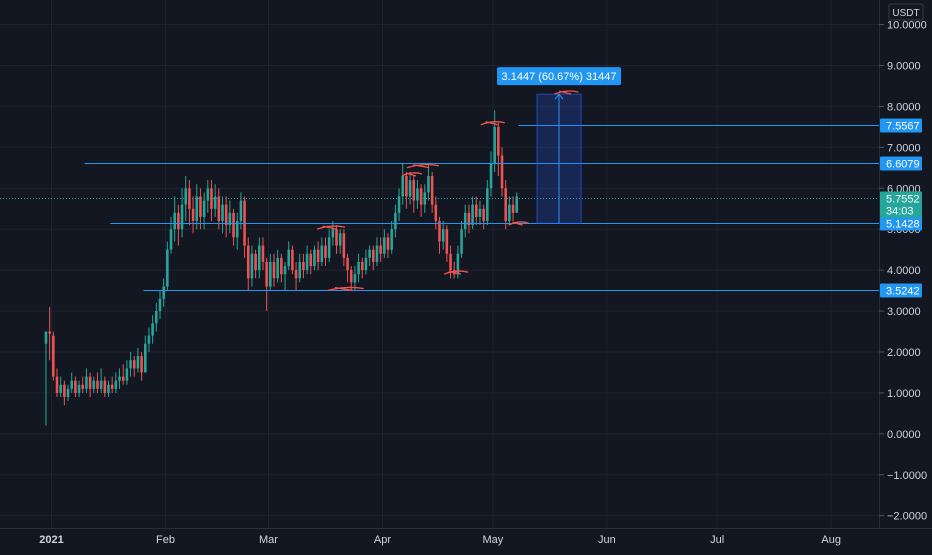  What do you see at coordinates (440, 540) in the screenshot?
I see `time-axis: 2021 Feb Mar Apr May Jun Jul Aug` at bounding box center [440, 540].